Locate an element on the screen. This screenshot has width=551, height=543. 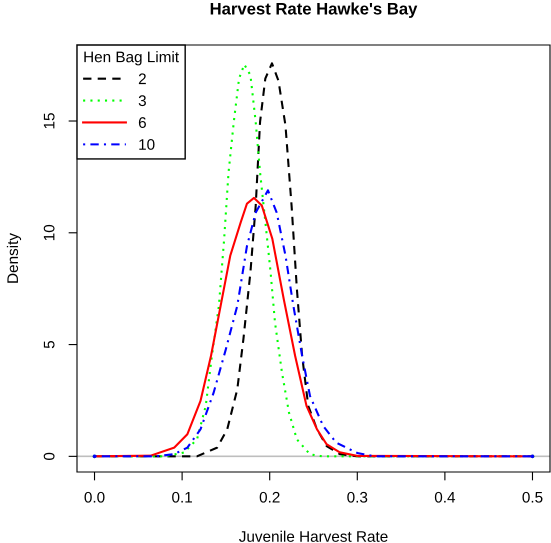
y-tick-label: 15 is located at coordinates (49, 120).